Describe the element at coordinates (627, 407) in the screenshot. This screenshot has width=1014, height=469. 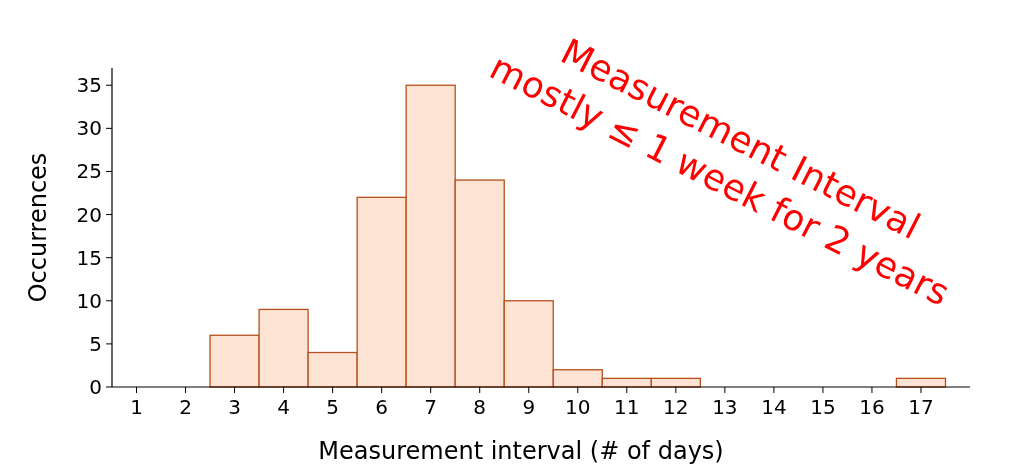
I see `x-tick-label: 11` at that location.